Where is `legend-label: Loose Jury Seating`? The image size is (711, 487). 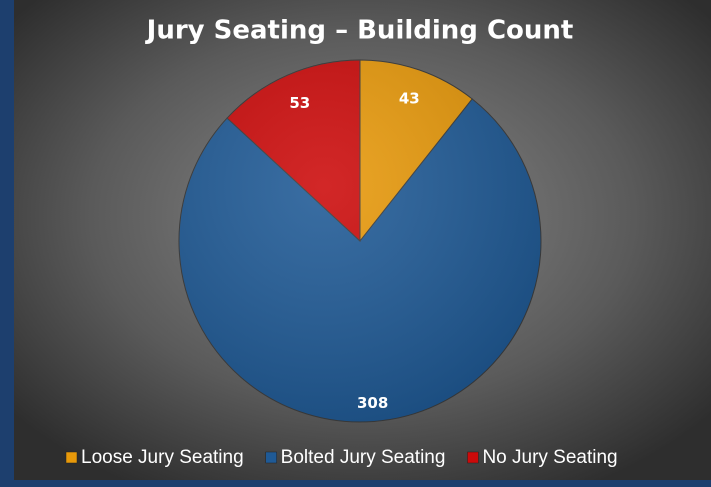 legend-label: Loose Jury Seating is located at coordinates (162, 457).